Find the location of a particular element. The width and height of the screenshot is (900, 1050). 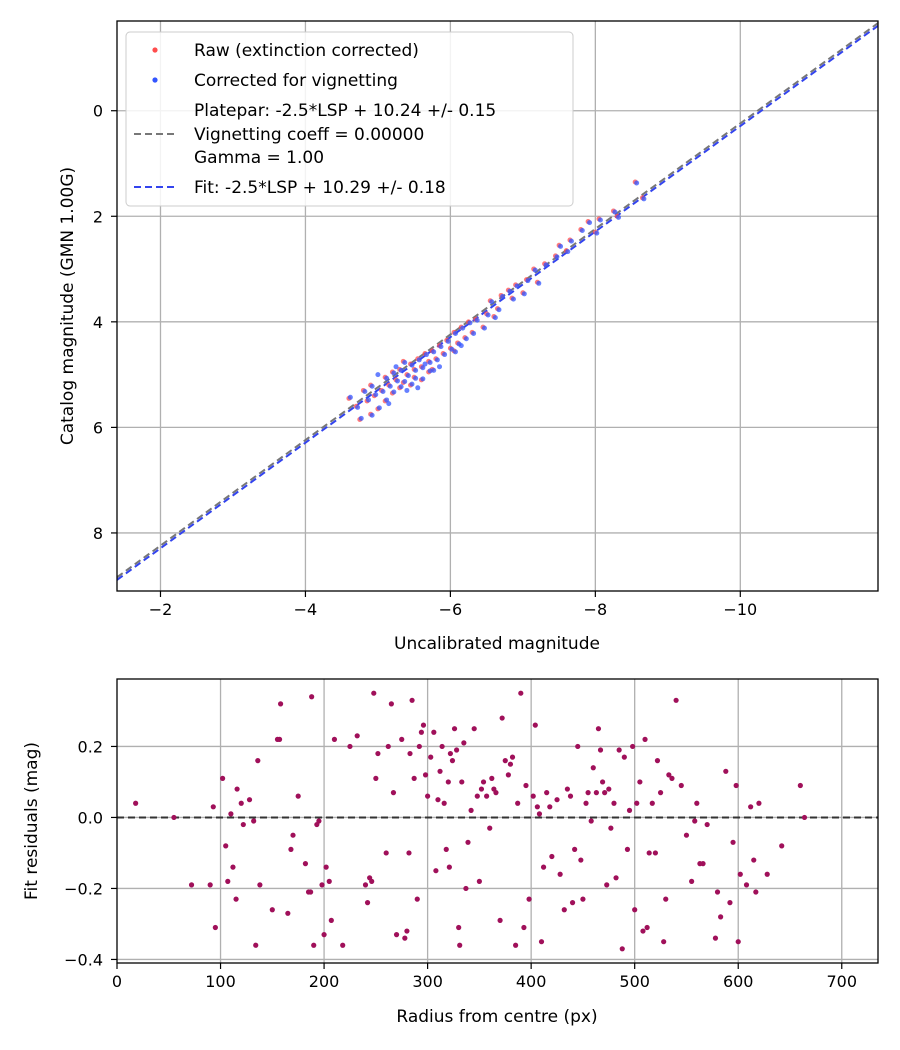

bottom-x-tick-label: 0 is located at coordinates (117, 981).